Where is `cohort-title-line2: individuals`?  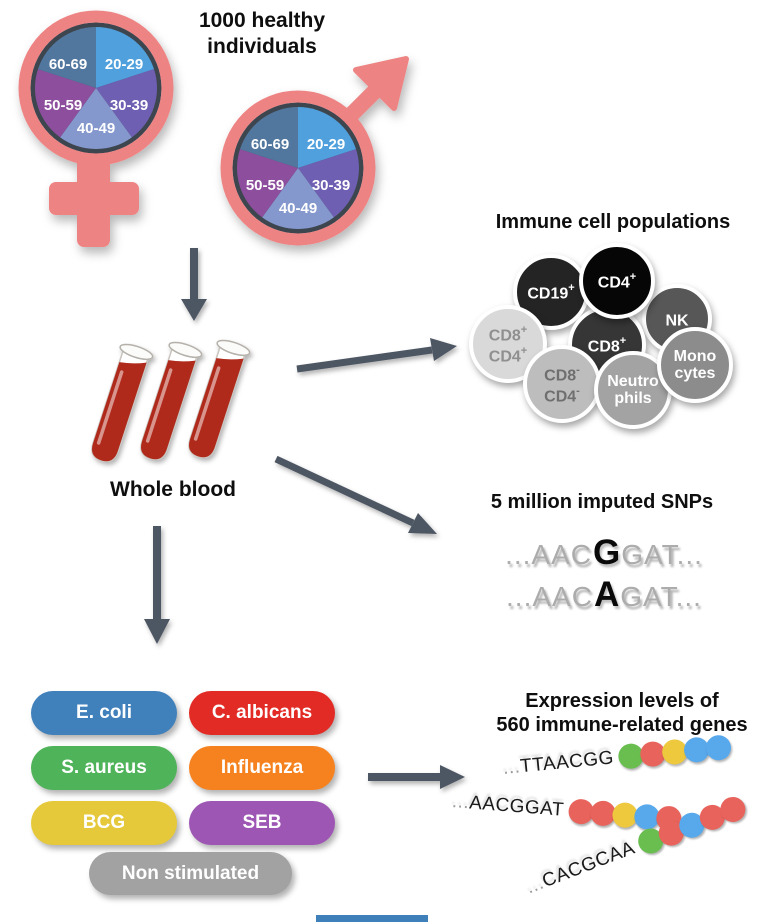
cohort-title-line2: individuals is located at coordinates (262, 46).